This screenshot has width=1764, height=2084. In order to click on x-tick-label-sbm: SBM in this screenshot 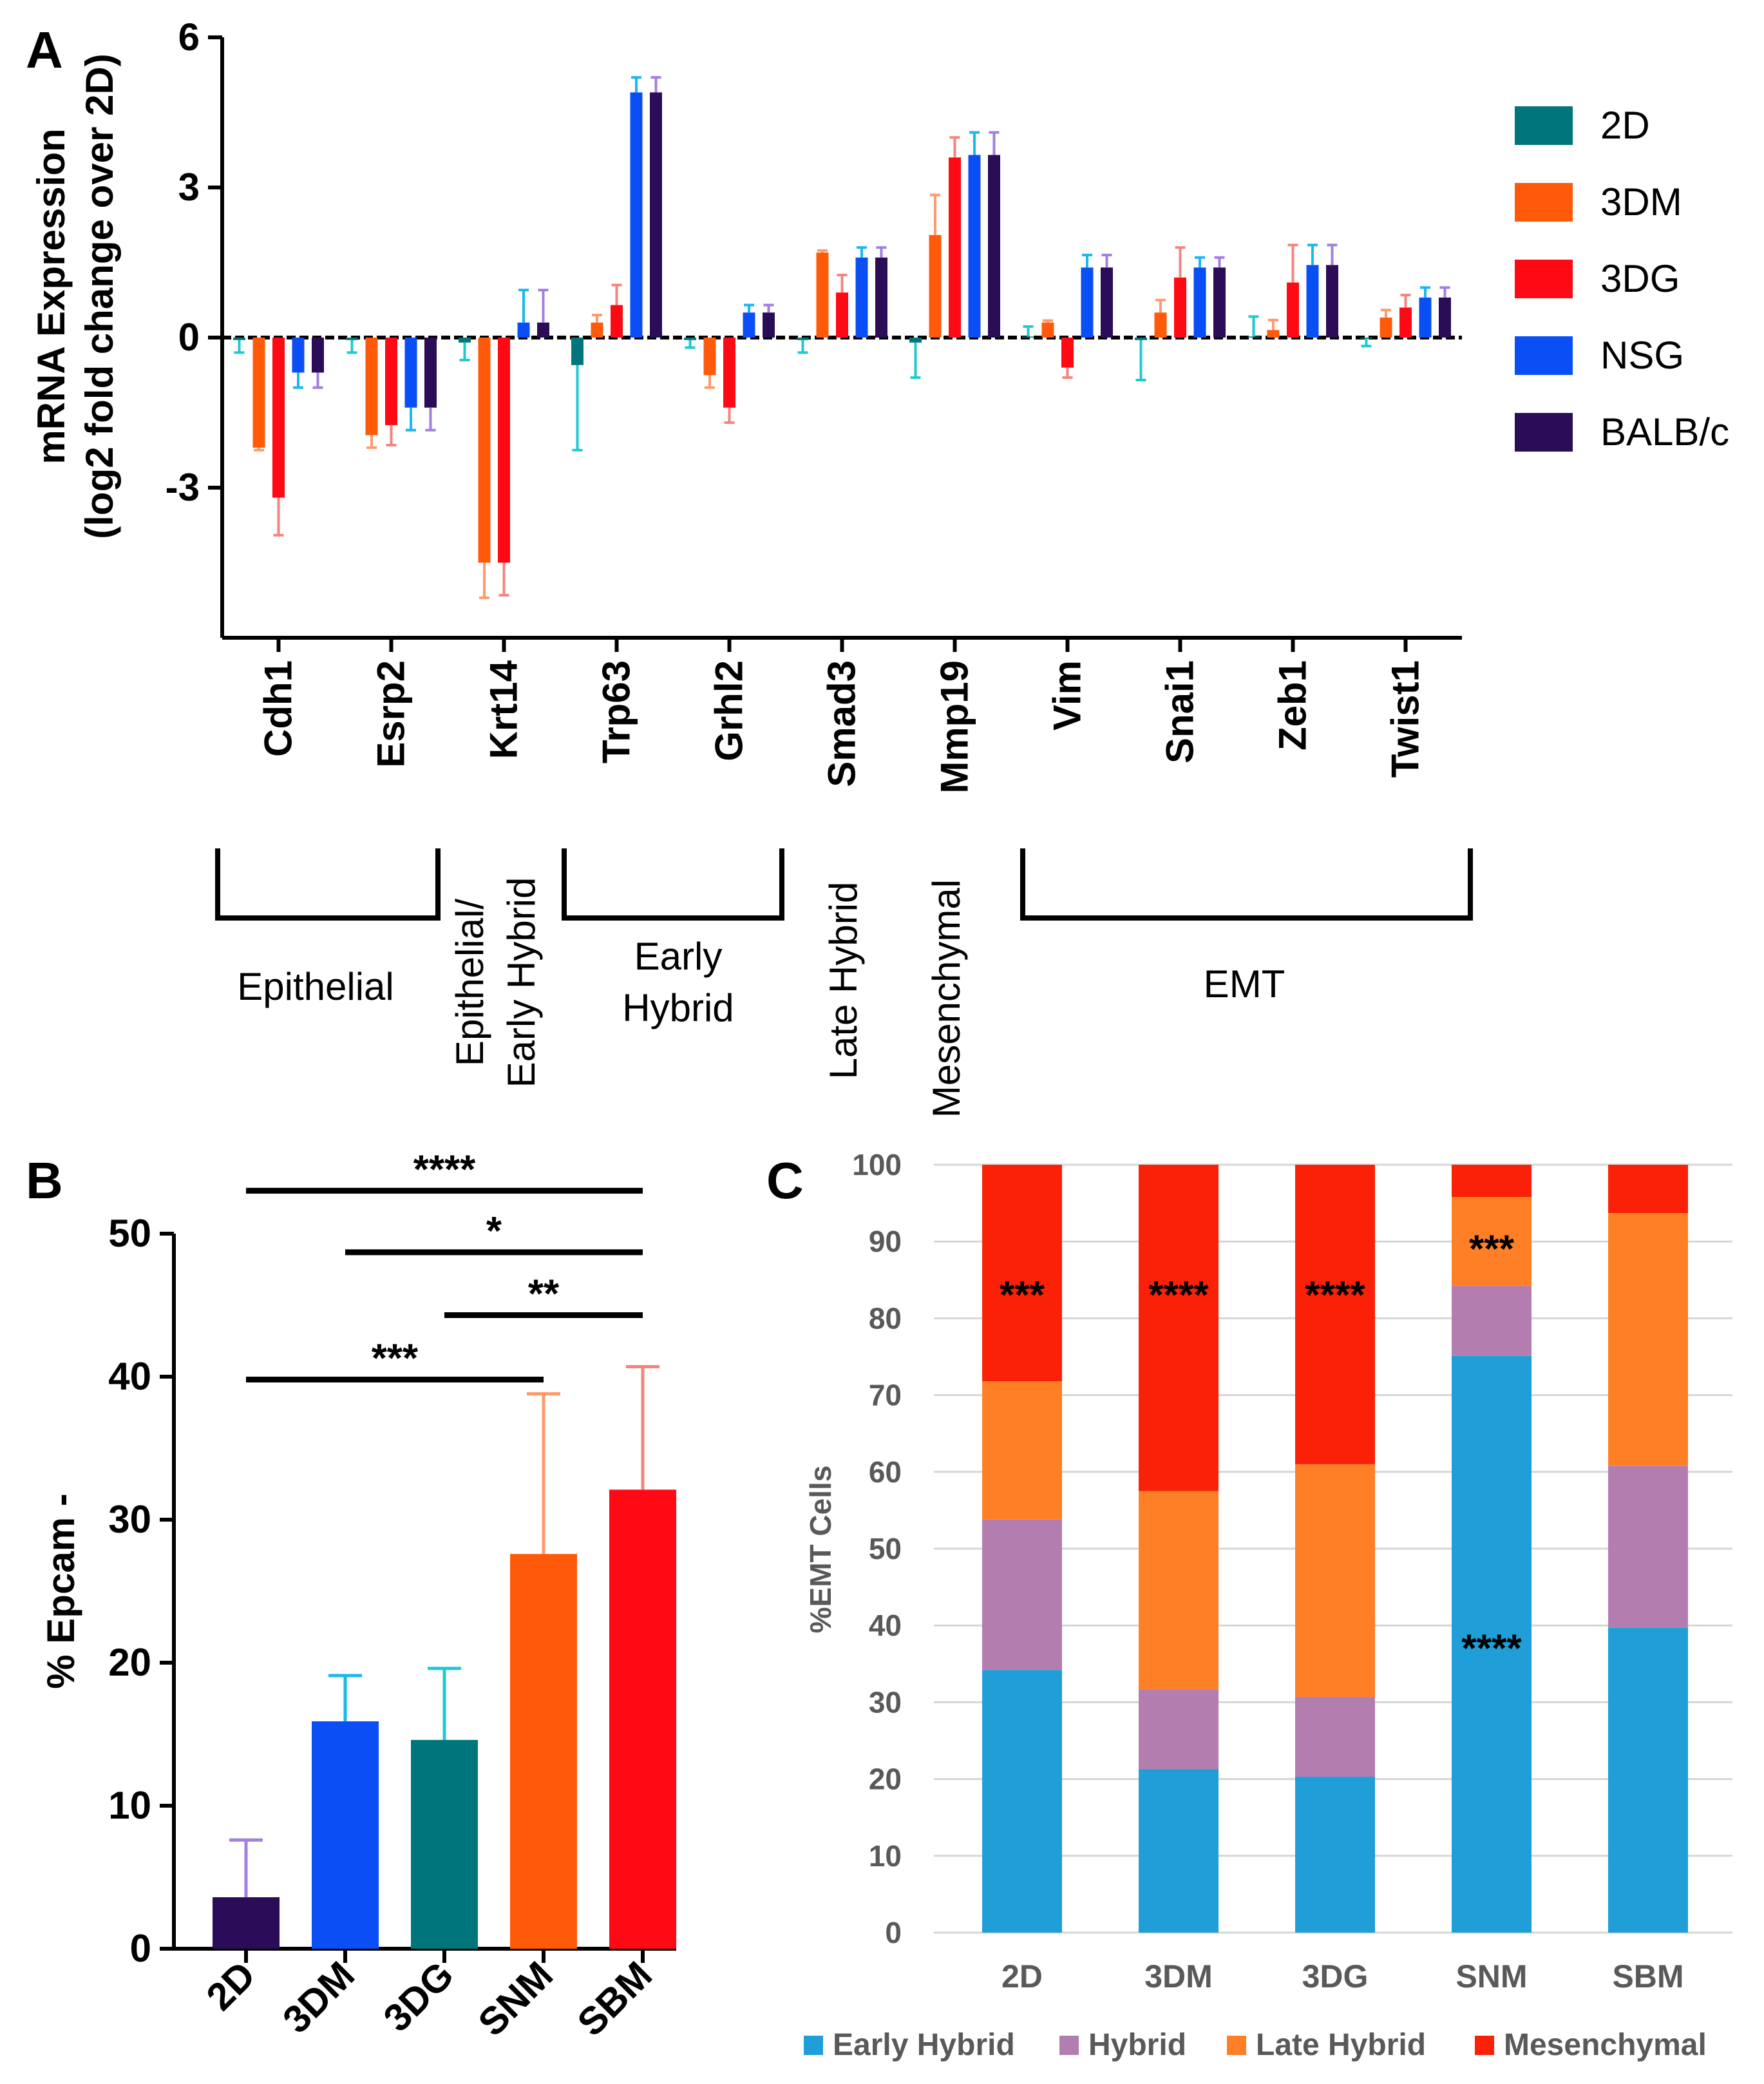, I will do `click(1647, 1976)`.